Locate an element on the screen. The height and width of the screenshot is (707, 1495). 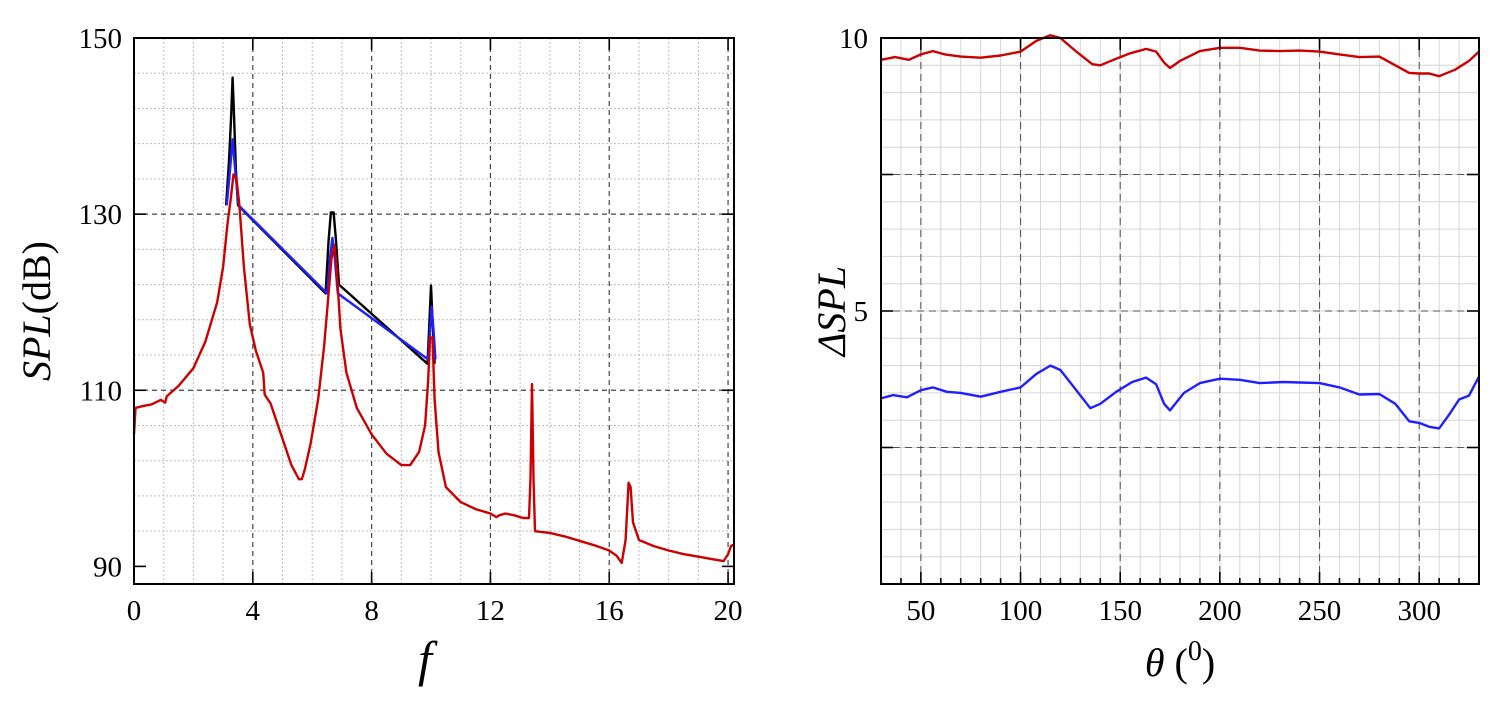
left-y-tick-labels: 90 110 130 150 is located at coordinates (101, 303).